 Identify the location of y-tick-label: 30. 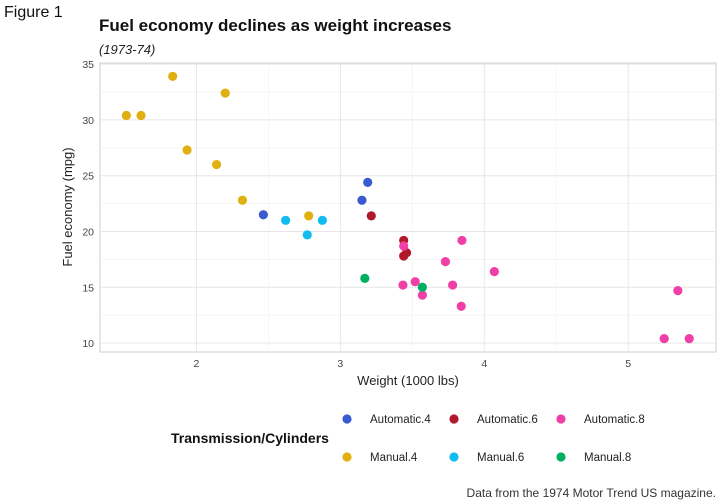
(88, 121).